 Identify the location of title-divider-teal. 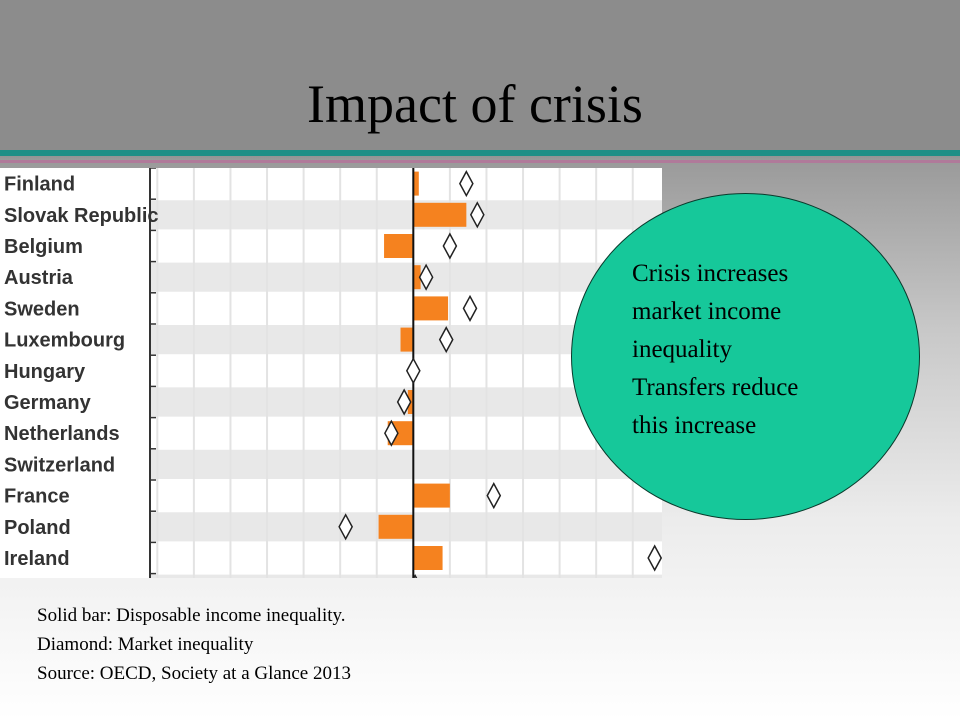
(480, 153).